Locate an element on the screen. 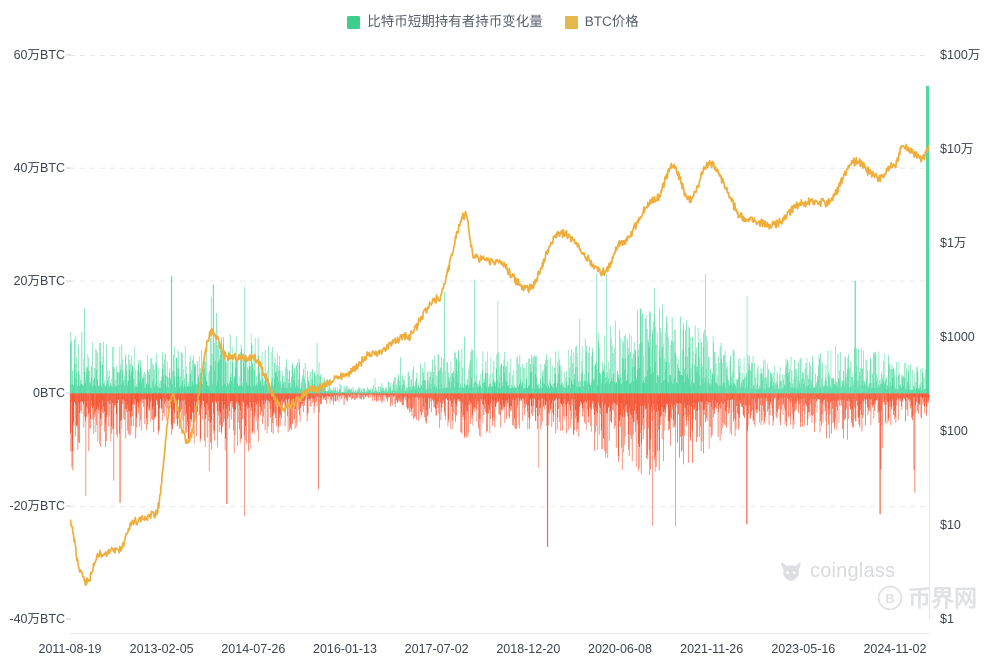 This screenshot has height=656, width=986. legend-item-btc-price: BTC价格 is located at coordinates (601, 22).